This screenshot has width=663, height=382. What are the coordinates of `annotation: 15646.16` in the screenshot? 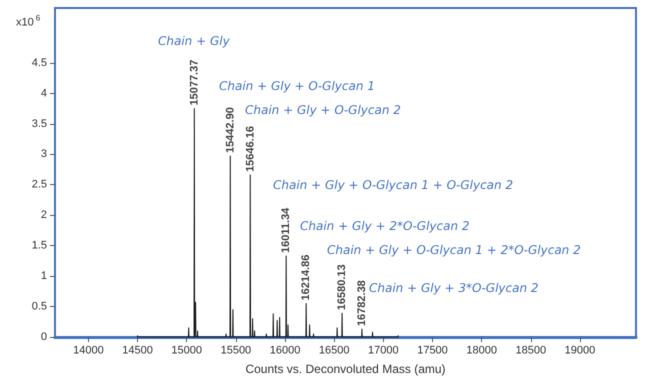 It's located at (250, 149).